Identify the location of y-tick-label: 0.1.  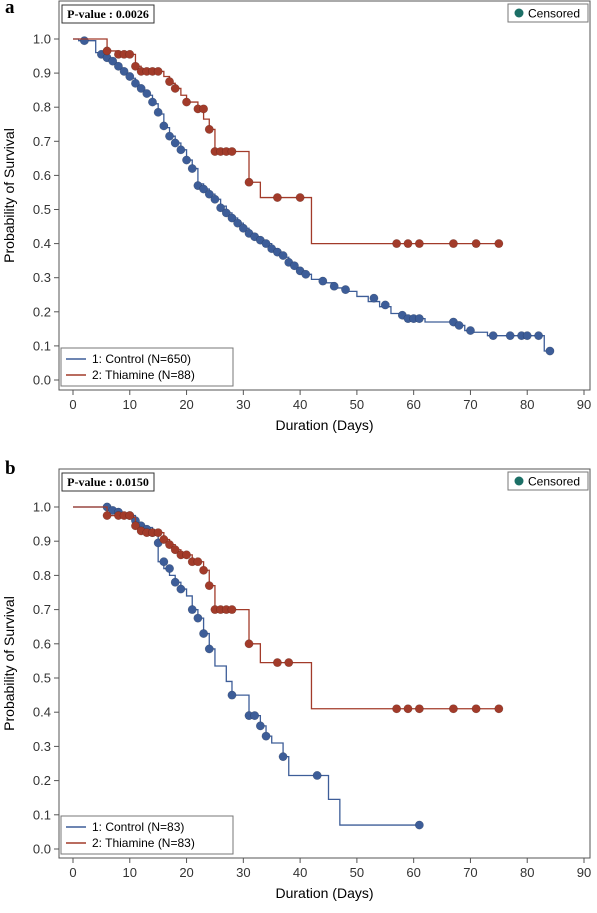
(42, 814).